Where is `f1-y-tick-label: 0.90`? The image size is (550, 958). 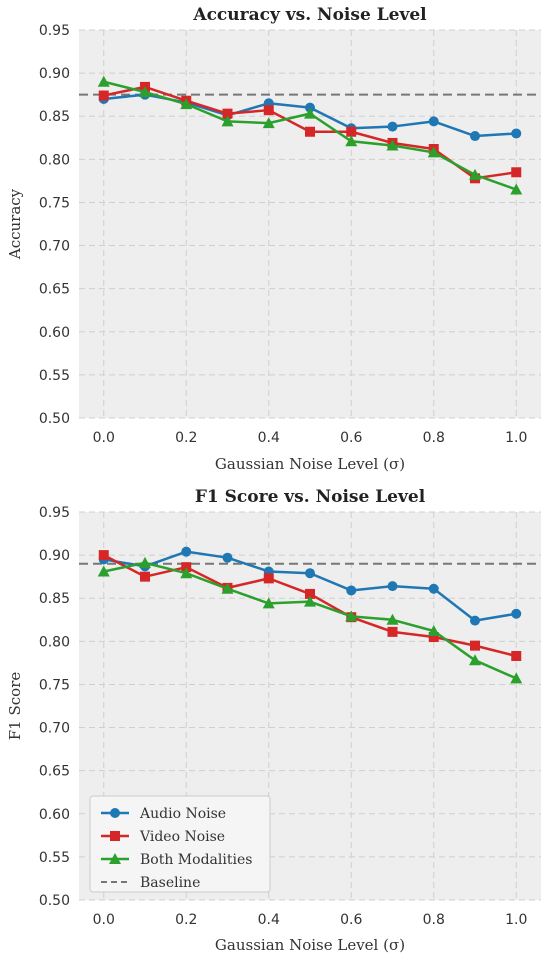 f1-y-tick-label: 0.90 is located at coordinates (54, 556).